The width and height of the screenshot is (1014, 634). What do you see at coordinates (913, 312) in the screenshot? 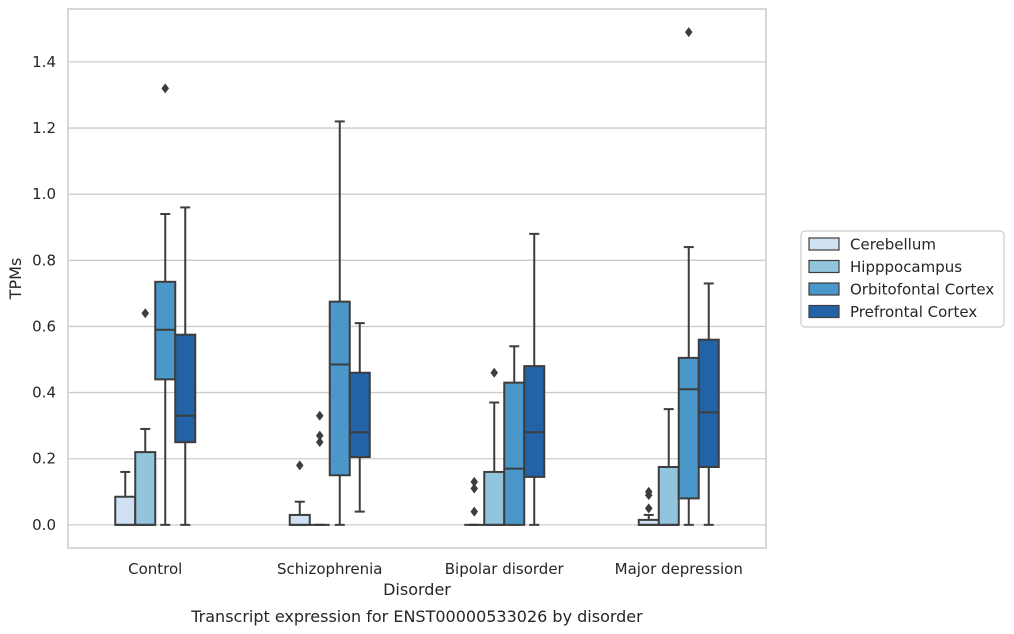
I see `legend-label: Prefrontal Cortex` at bounding box center [913, 312].